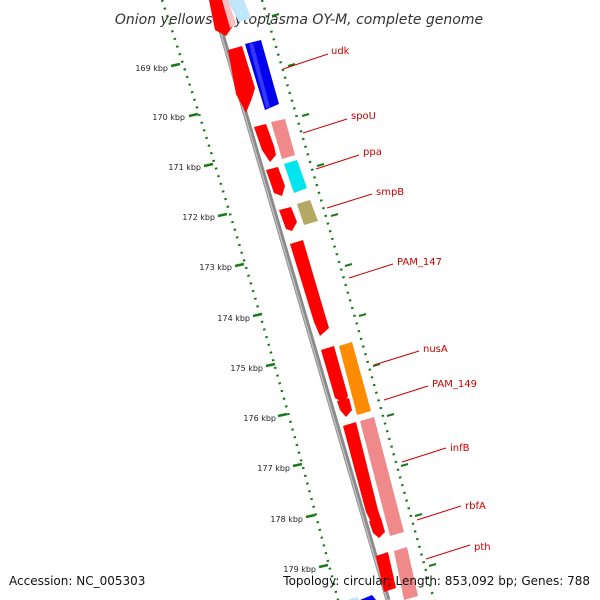 This screenshot has width=600, height=600. What do you see at coordinates (396, 358) in the screenshot?
I see `leader-nusA` at bounding box center [396, 358].